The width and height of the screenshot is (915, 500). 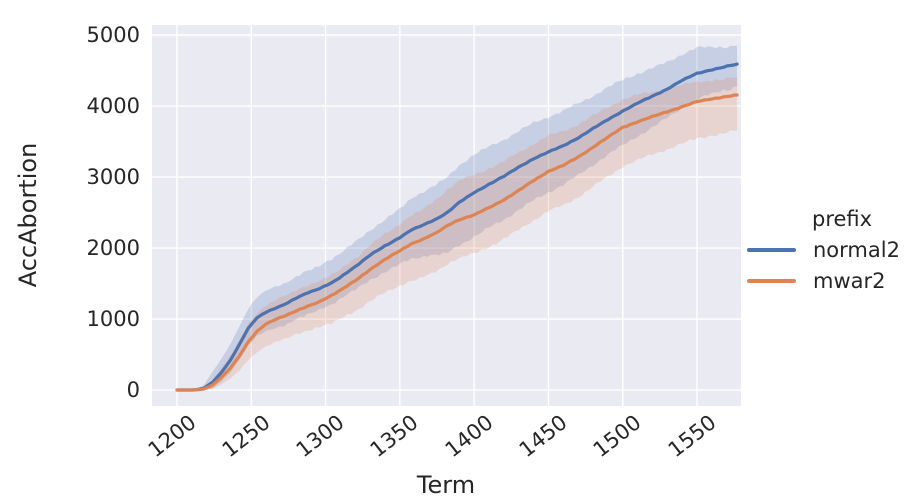 What do you see at coordinates (113, 35) in the screenshot?
I see `y-tick-label: 5000` at bounding box center [113, 35].